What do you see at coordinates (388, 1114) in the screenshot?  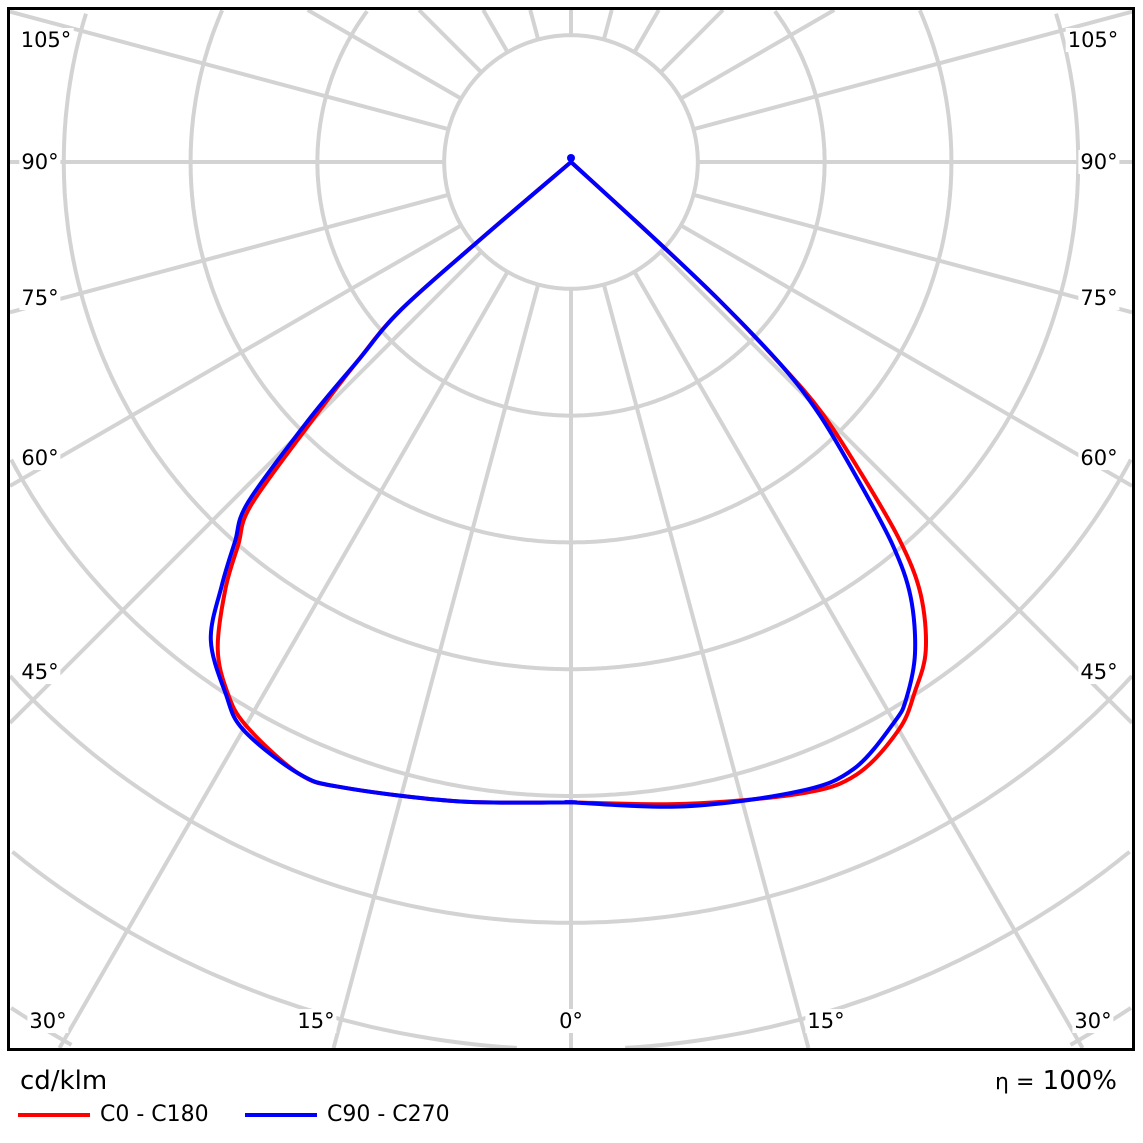 I see `legend-label: C90 - C270` at bounding box center [388, 1114].